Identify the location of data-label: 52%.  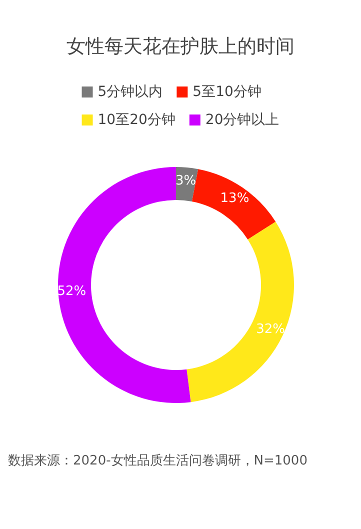
(71, 292).